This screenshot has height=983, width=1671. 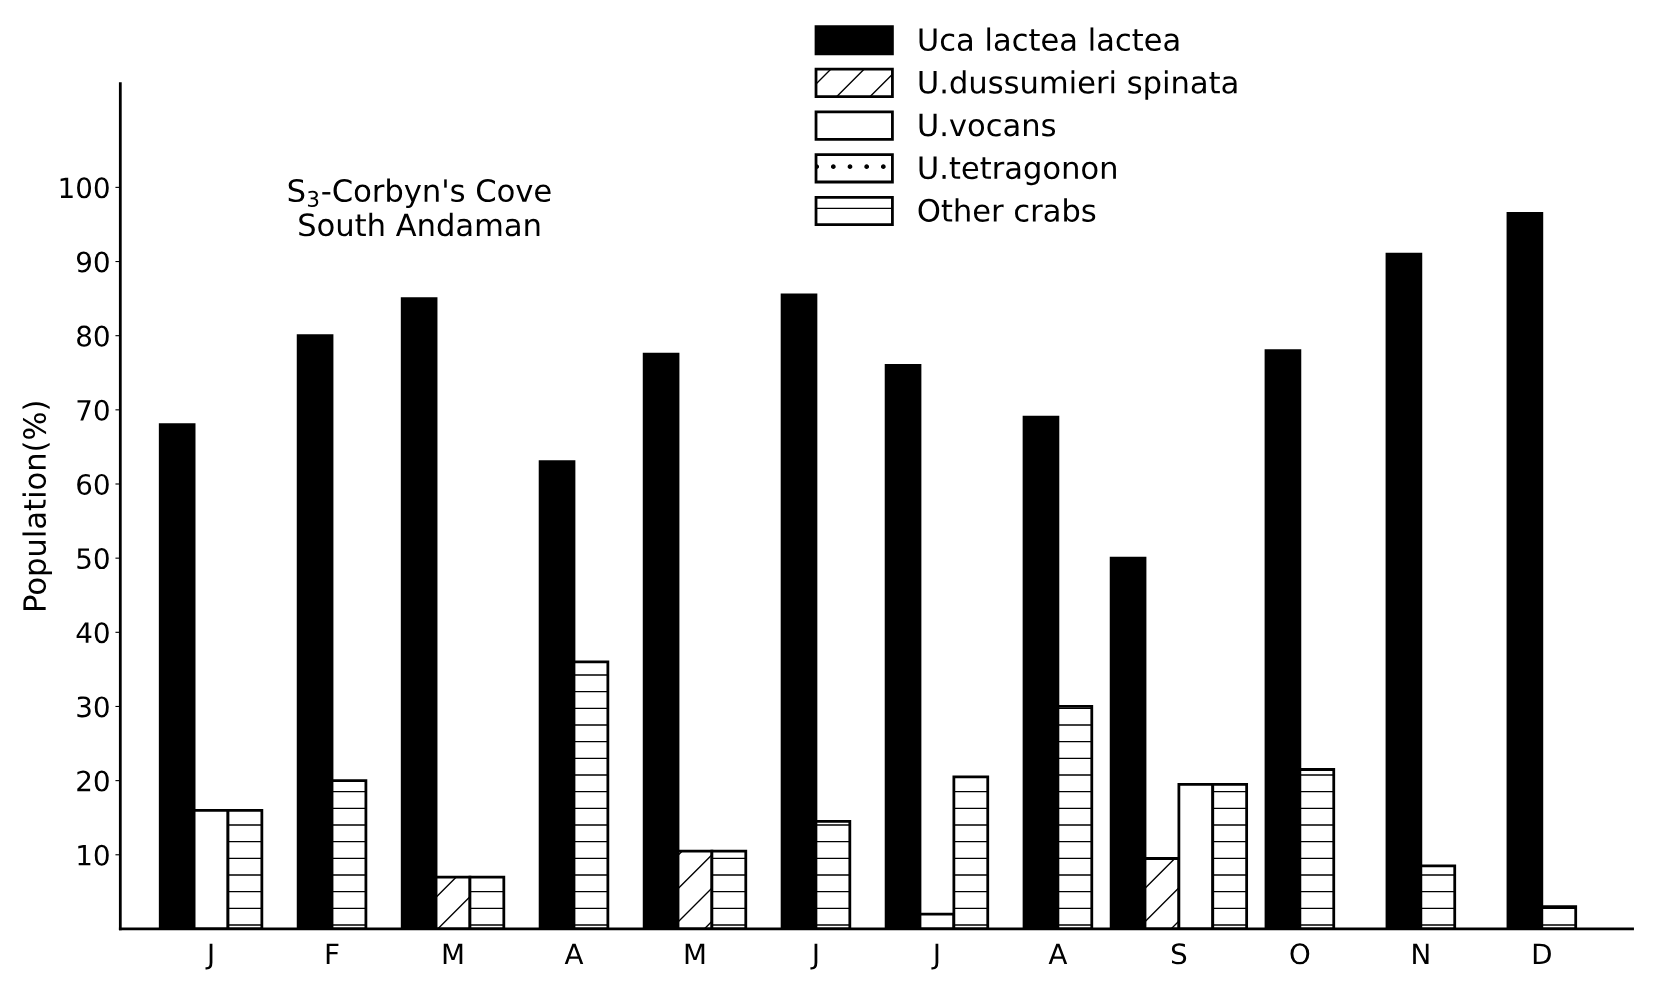 What do you see at coordinates (1049, 39) in the screenshot?
I see `legend-label: Uca lactea lactea` at bounding box center [1049, 39].